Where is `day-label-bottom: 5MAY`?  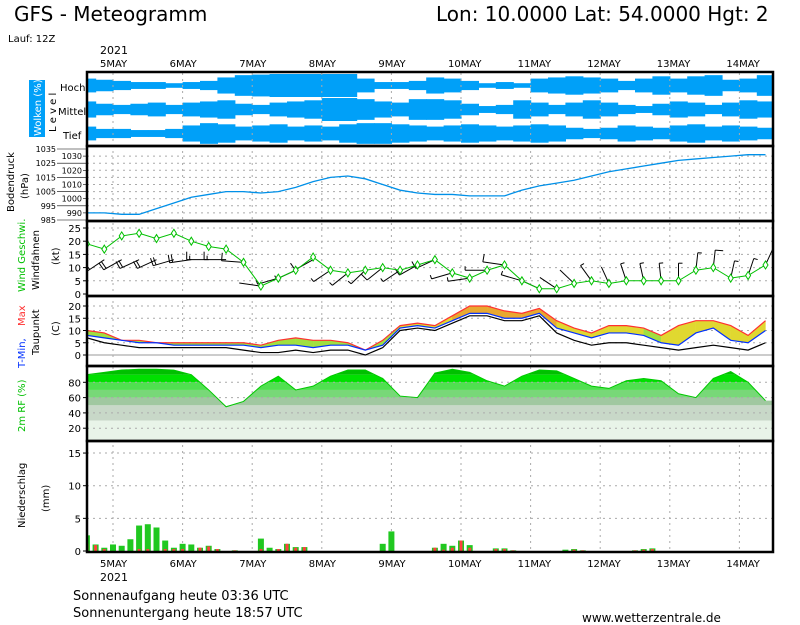
day-label-bottom: 5MAY is located at coordinates (114, 564).